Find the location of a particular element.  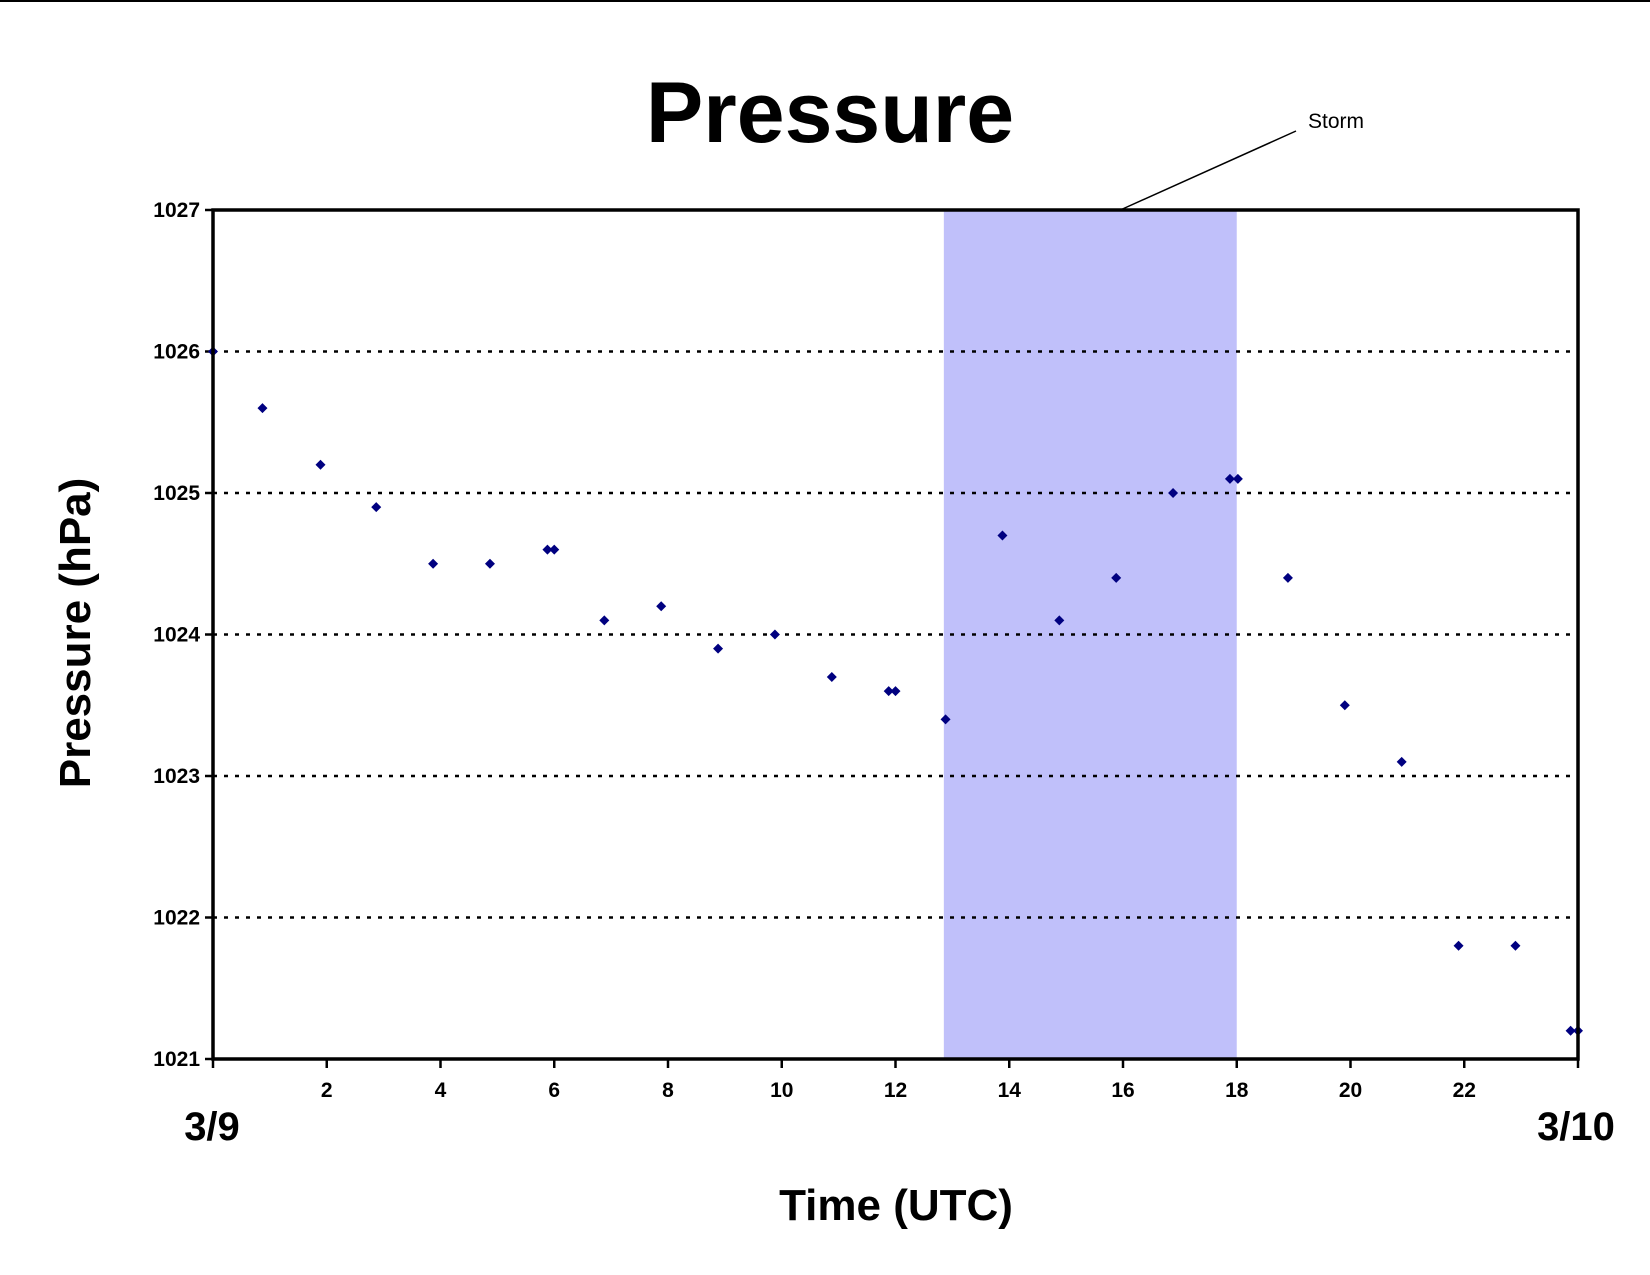

storm-label: Storm is located at coordinates (1336, 121).